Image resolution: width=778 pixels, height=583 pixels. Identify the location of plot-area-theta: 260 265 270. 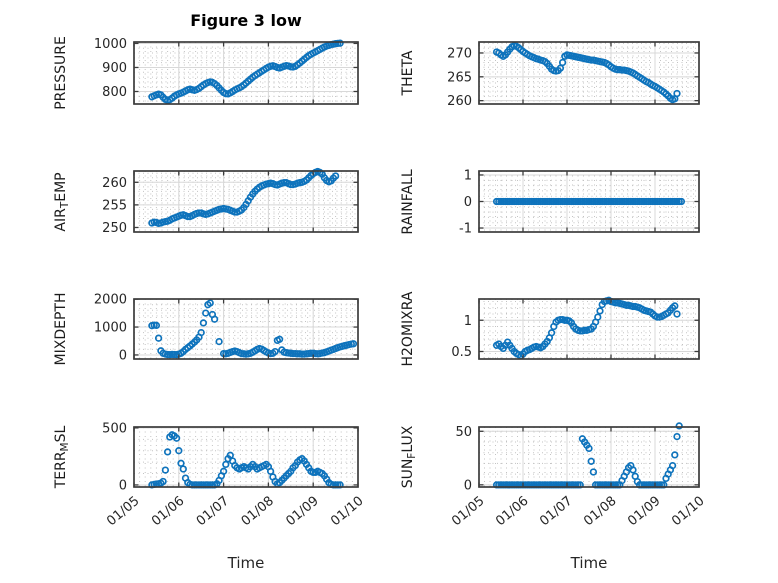
(573, 75).